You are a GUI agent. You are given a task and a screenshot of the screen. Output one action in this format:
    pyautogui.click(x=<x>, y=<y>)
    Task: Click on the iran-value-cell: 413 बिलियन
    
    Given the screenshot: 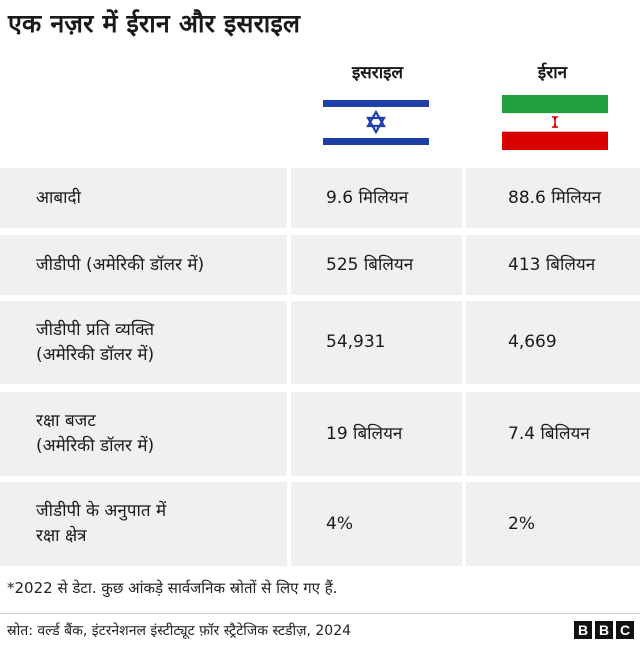 What is the action you would take?
    pyautogui.click(x=553, y=265)
    